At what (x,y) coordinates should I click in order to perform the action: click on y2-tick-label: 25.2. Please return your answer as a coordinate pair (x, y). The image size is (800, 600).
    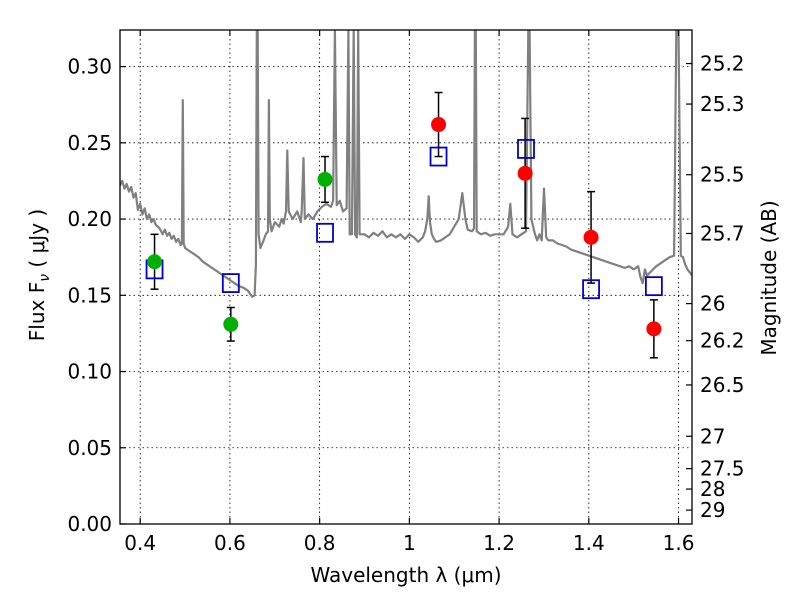
    Looking at the image, I should click on (722, 64).